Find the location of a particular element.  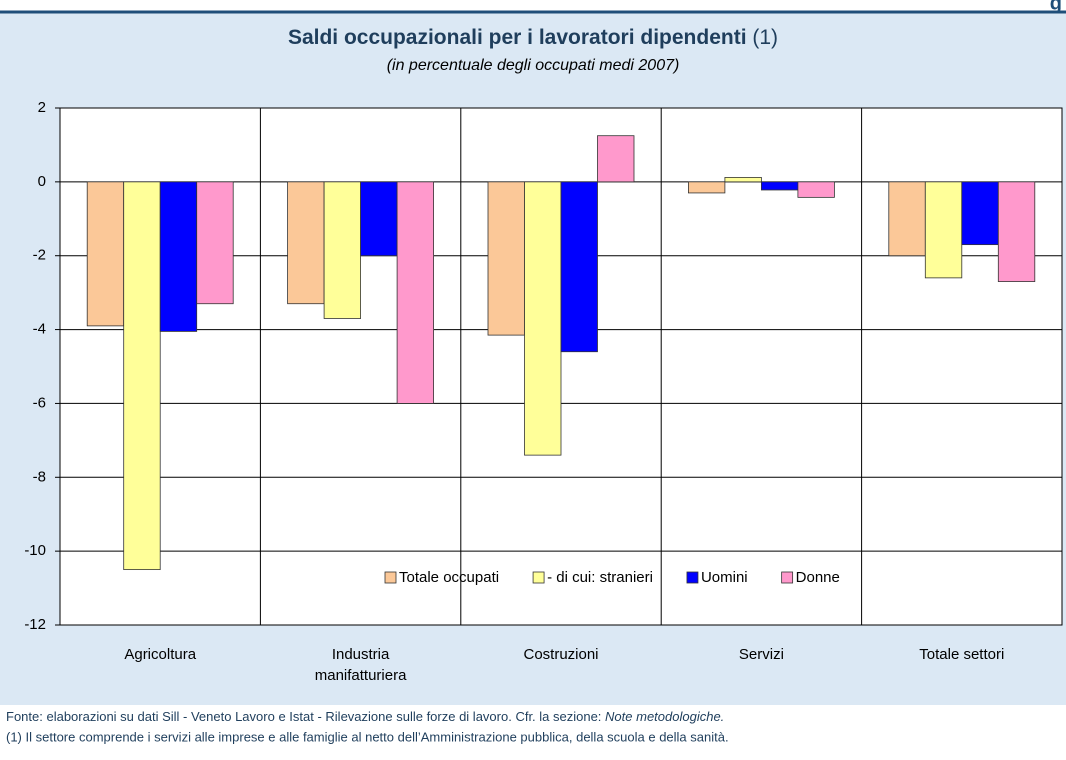

legend-label: Totale occupati is located at coordinates (449, 577).